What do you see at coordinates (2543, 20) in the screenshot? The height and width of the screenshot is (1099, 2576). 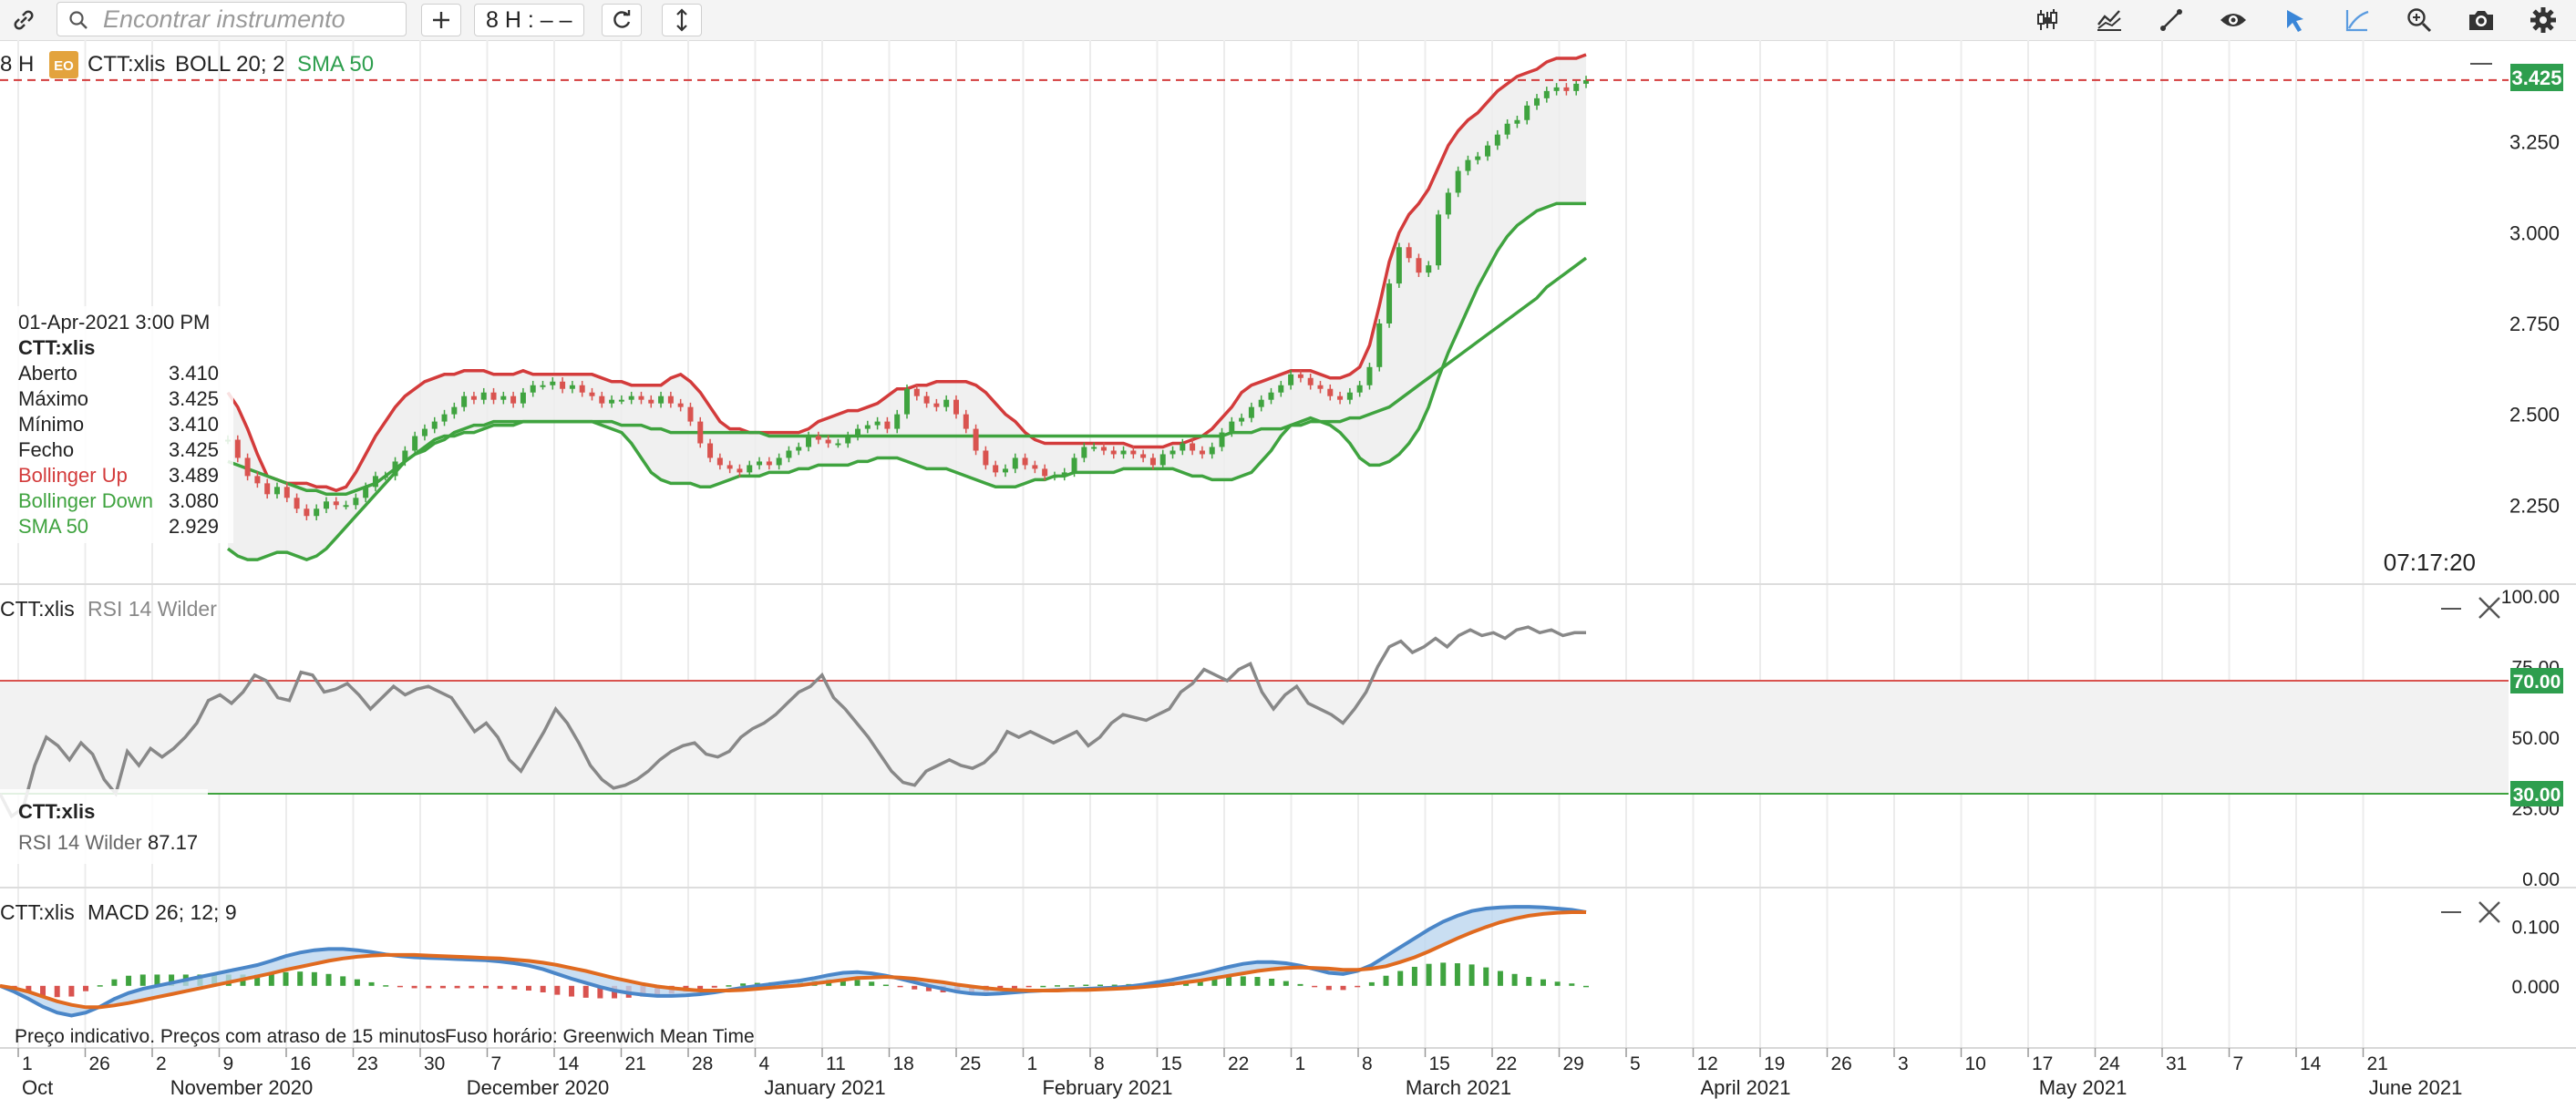 I see `gear-icon` at bounding box center [2543, 20].